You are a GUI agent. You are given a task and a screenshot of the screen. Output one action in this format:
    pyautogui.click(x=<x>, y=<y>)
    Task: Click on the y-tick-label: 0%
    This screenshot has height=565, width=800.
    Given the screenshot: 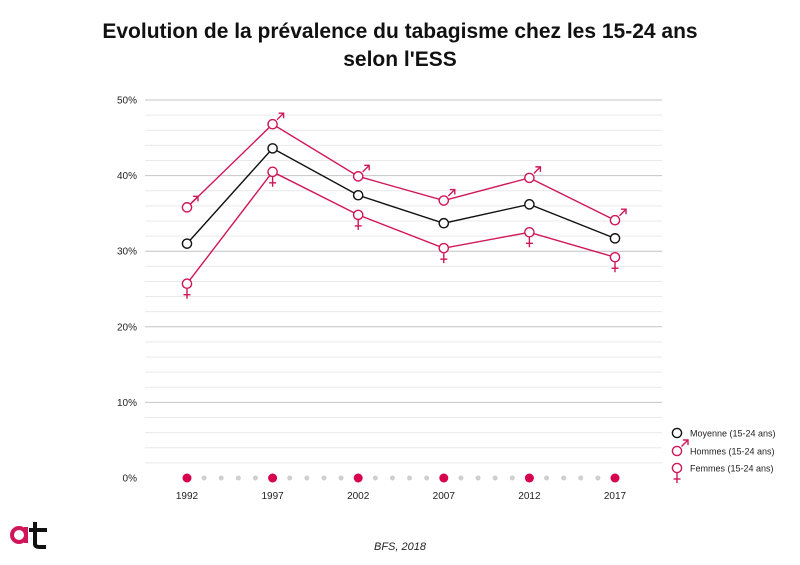 What is the action you would take?
    pyautogui.click(x=130, y=479)
    